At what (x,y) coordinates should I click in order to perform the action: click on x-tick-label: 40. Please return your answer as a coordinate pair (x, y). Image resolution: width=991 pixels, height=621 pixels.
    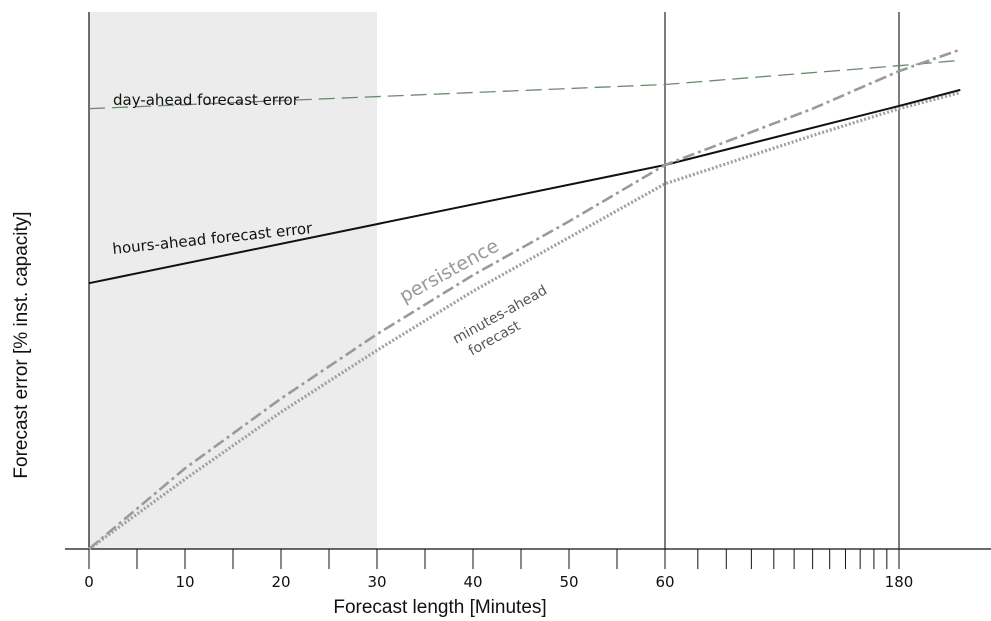
    Looking at the image, I should click on (472, 582).